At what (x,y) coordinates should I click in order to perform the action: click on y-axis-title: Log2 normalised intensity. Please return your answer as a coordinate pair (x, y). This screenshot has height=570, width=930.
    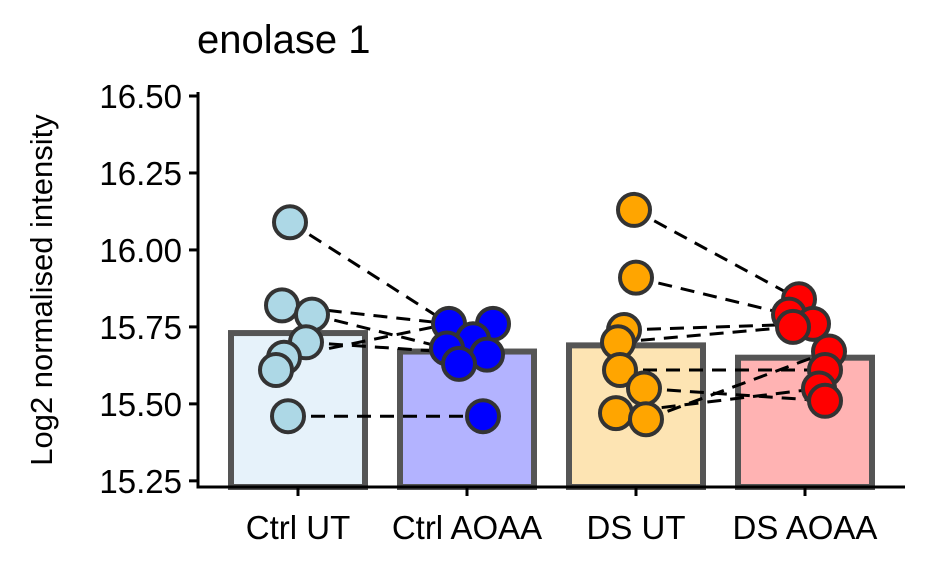
    Looking at the image, I should click on (41, 290).